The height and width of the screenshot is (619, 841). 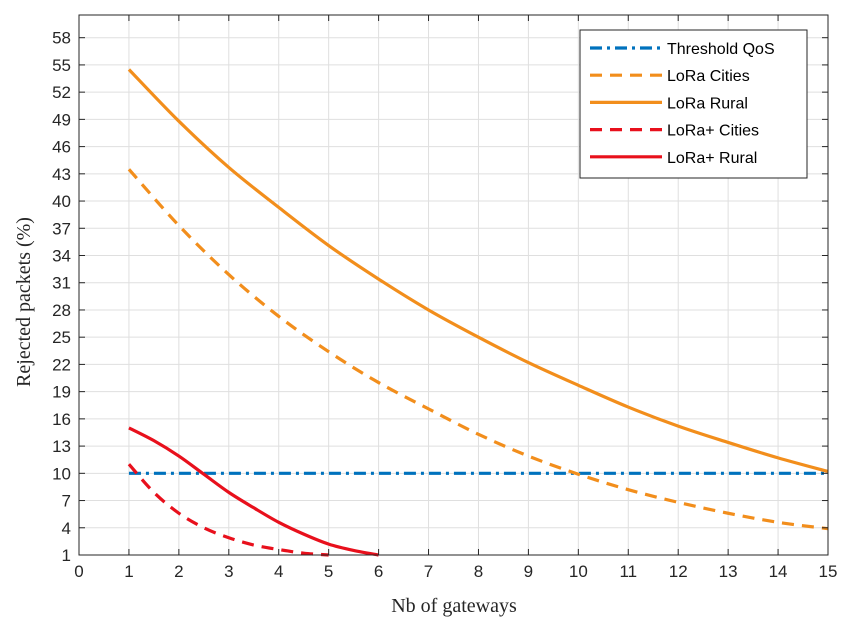 I want to click on y-tick-label: 55, so click(x=61, y=65).